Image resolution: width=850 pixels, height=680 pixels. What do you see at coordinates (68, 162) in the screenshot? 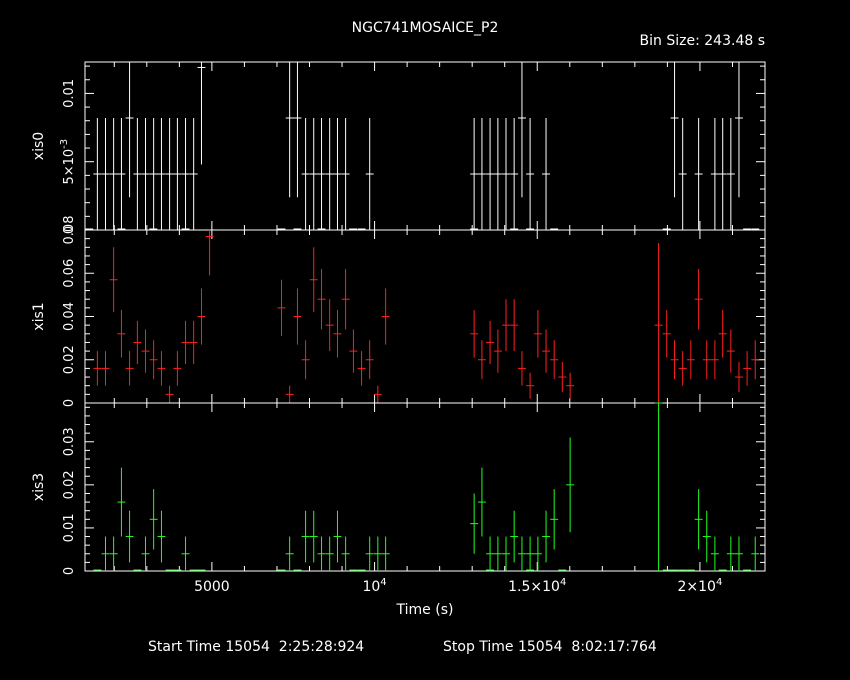
I see `y-tick-label: 5×10-3` at bounding box center [68, 162].